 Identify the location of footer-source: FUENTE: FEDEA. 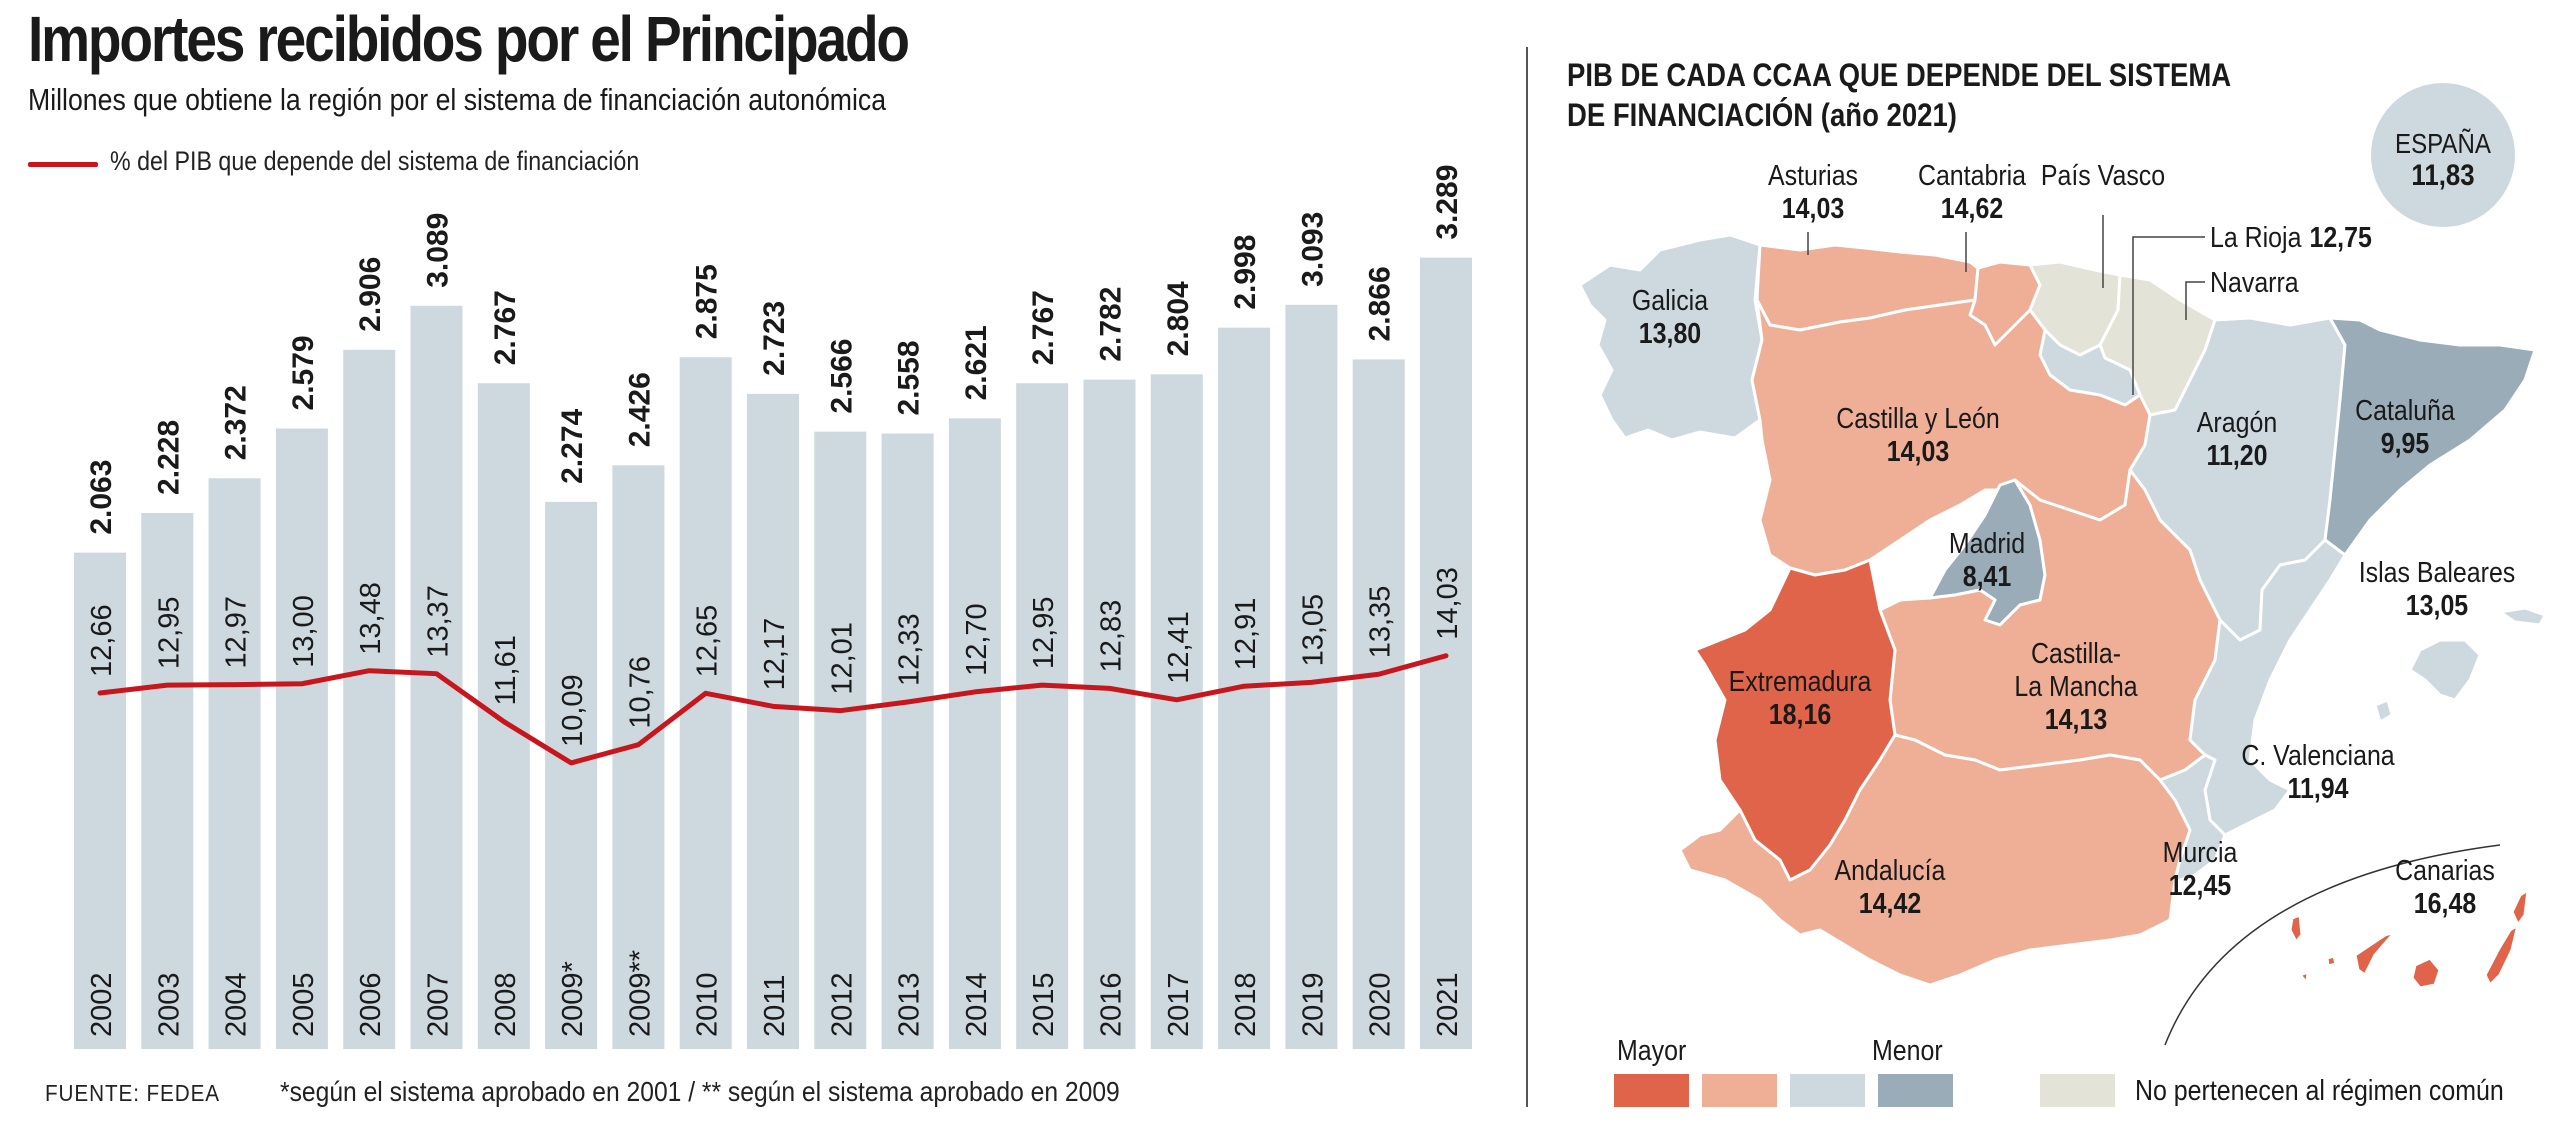
(133, 1093).